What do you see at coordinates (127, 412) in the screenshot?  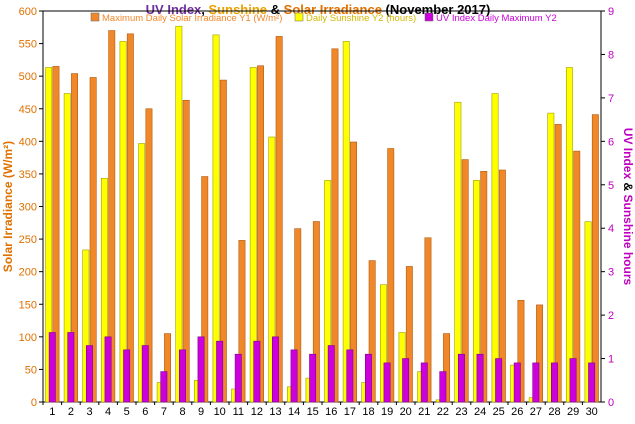 I see `x-tick-label: 5` at bounding box center [127, 412].